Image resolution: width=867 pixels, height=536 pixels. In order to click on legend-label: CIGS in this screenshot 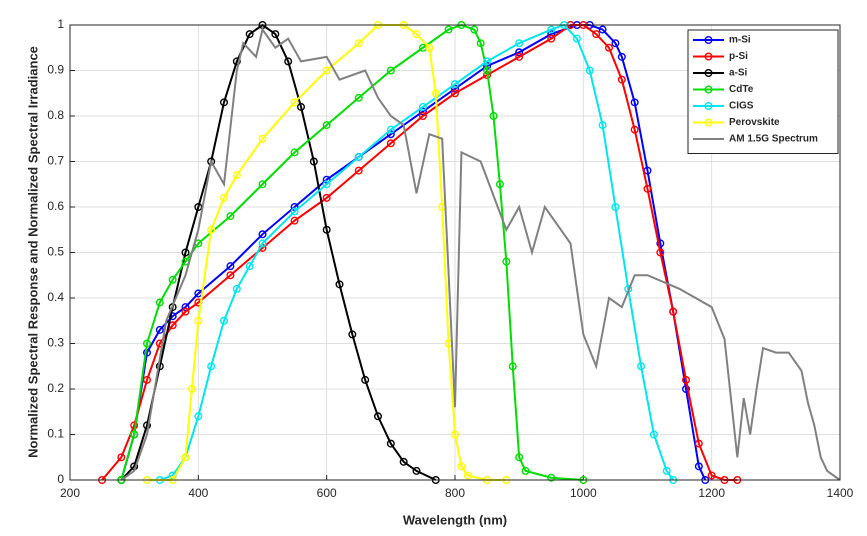, I will do `click(741, 106)`.